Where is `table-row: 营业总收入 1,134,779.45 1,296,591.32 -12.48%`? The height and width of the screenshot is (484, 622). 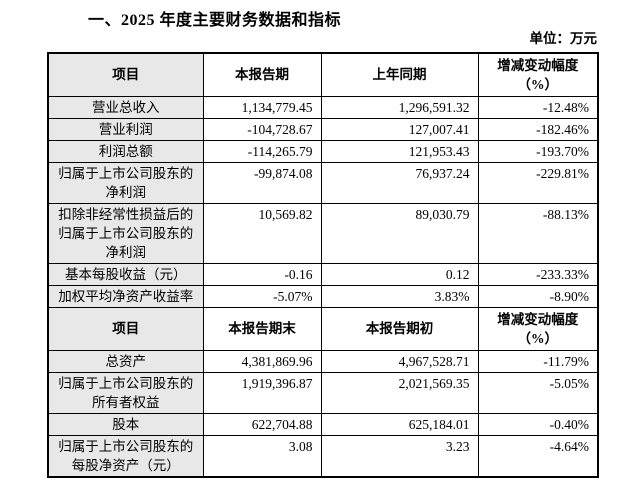 table-row: 营业总收入 1,134,779.45 1,296,591.32 -12.48% is located at coordinates (323, 107).